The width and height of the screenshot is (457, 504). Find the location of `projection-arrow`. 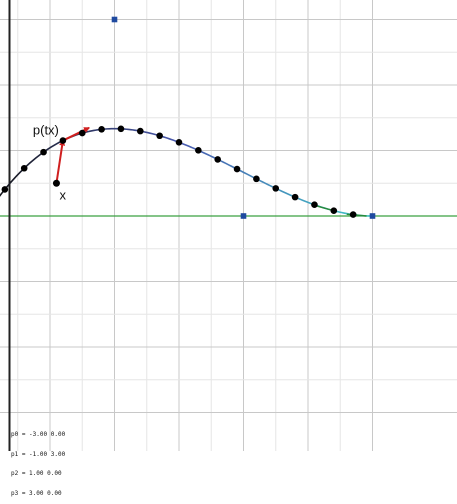

projection-arrow is located at coordinates (60, 161).